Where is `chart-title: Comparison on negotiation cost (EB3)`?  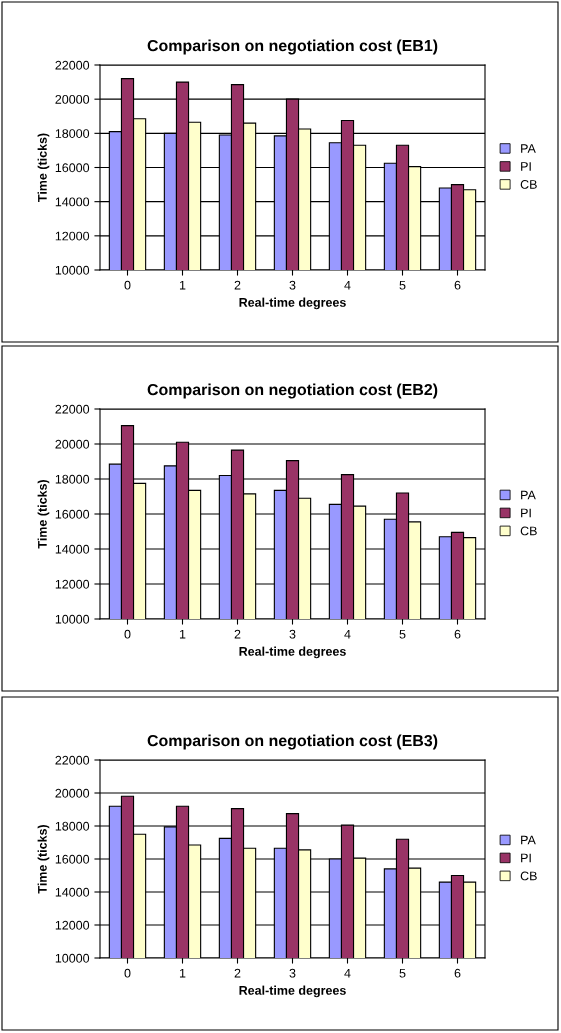
chart-title: Comparison on negotiation cost (EB3) is located at coordinates (292, 742).